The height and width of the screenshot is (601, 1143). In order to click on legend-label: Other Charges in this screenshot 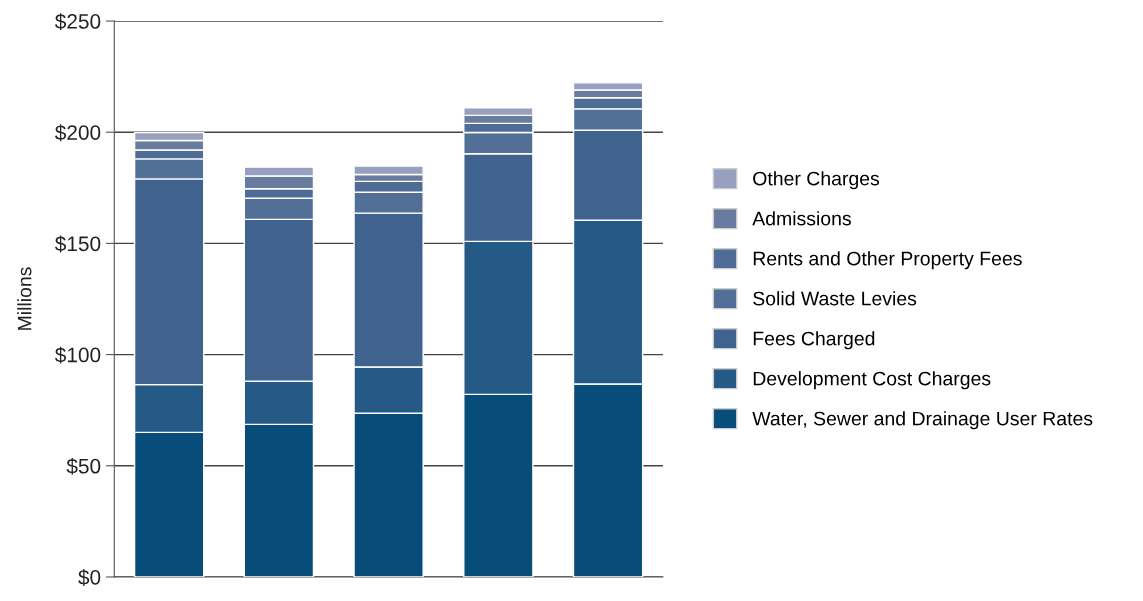, I will do `click(816, 180)`.